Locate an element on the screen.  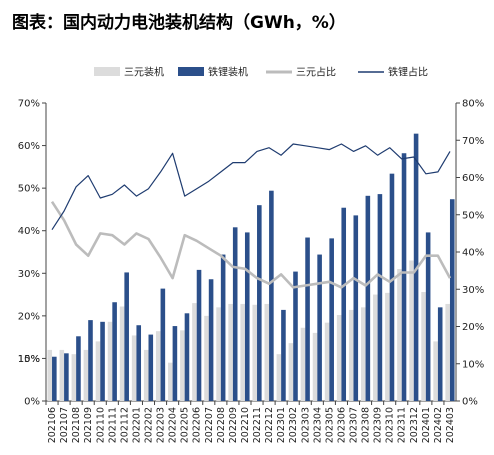
legend-label-tieli: 铁锂装机 is located at coordinates (228, 72).